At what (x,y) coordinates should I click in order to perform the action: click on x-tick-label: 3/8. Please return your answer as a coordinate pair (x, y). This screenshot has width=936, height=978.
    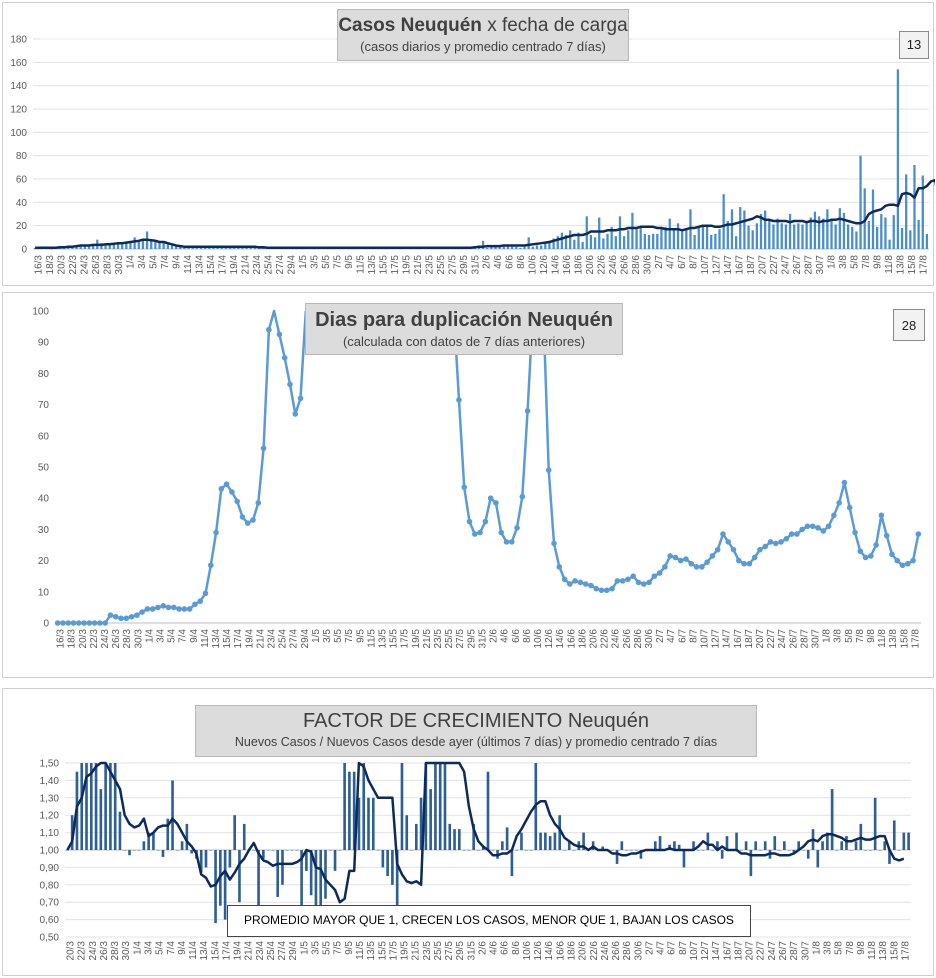
    Looking at the image, I should click on (828, 948).